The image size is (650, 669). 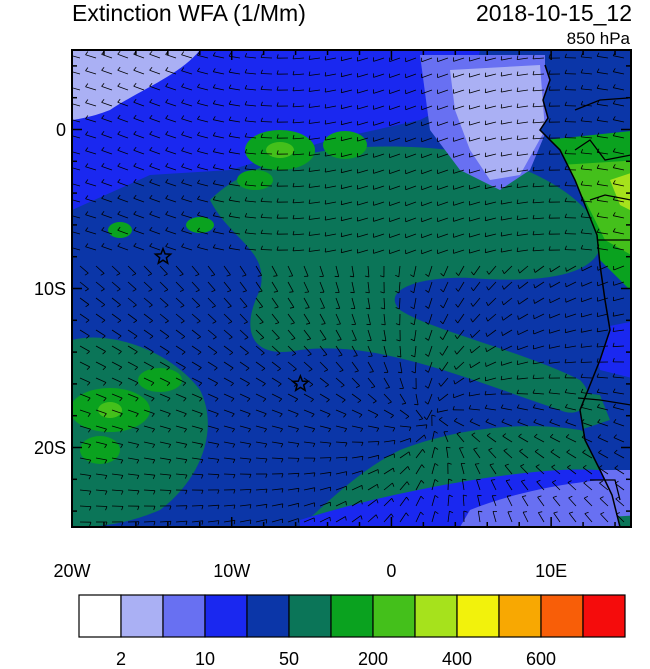 I want to click on x-tick-label: 10W, so click(x=232, y=571).